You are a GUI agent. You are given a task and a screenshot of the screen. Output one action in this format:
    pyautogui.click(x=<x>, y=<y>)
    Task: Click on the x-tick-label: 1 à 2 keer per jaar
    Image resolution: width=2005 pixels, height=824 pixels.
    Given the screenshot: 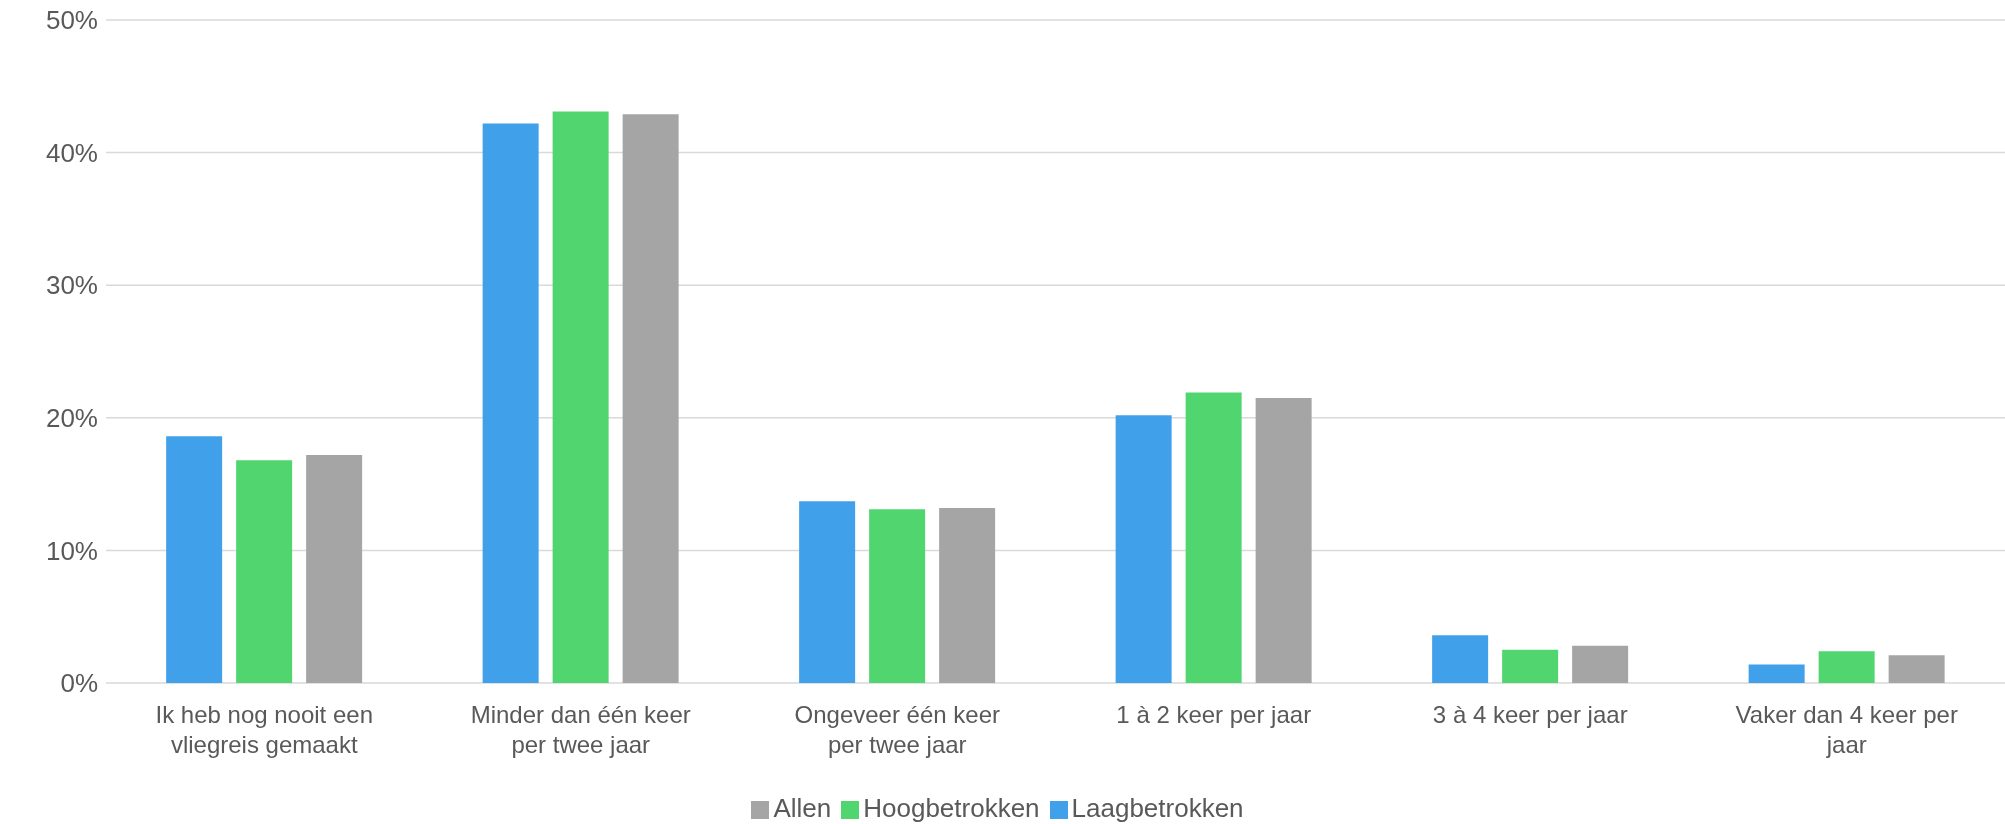 What is the action you would take?
    pyautogui.click(x=1214, y=714)
    